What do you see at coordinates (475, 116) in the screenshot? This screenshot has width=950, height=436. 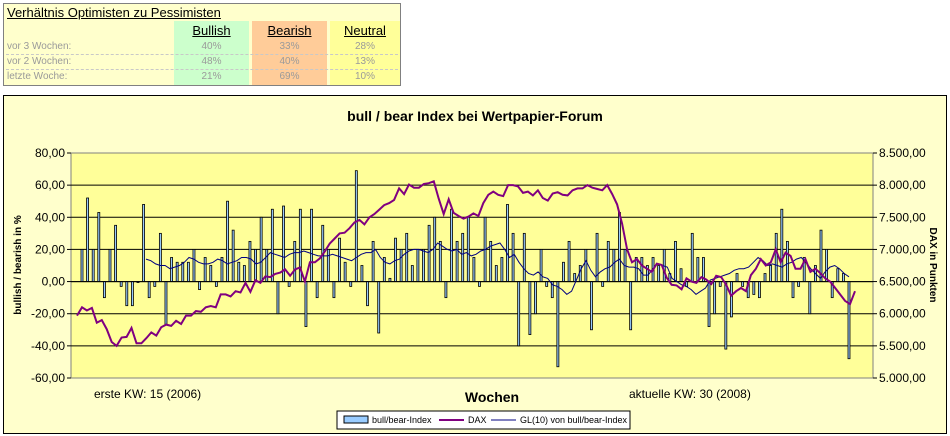 I see `chart-title: bull / bear Index bei Wertpapier-Forum` at bounding box center [475, 116].